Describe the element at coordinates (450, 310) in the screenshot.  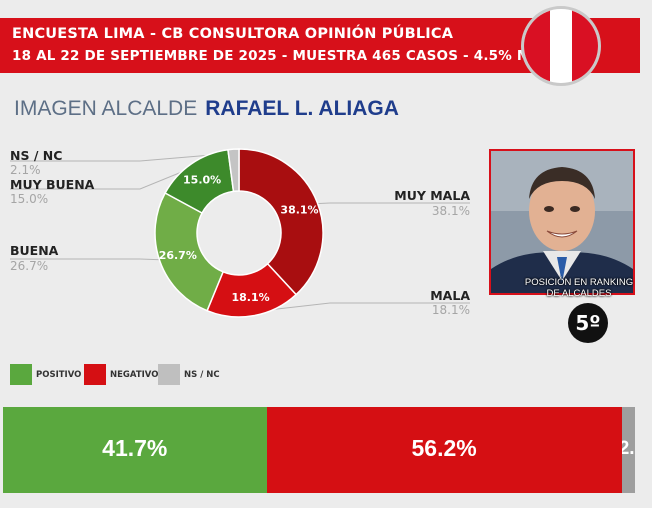
I see `pct-mala: 18.1%` at that location.